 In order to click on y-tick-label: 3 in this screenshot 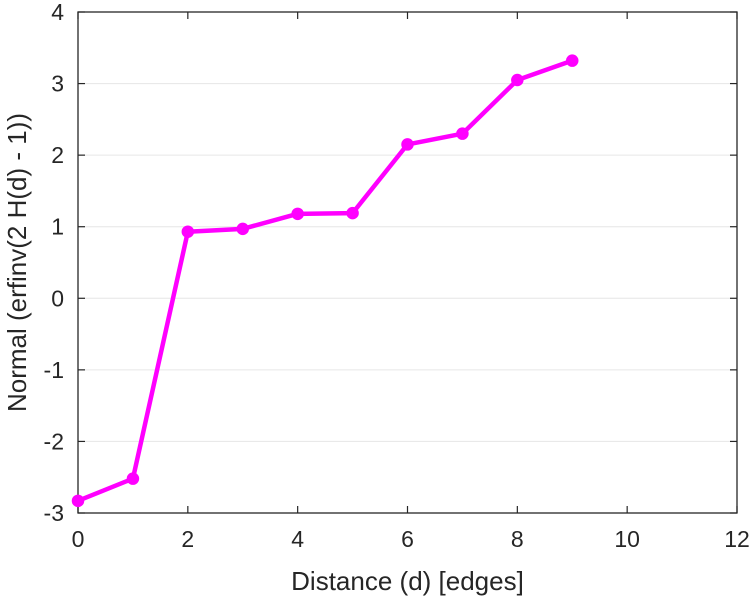, I will do `click(57, 84)`.